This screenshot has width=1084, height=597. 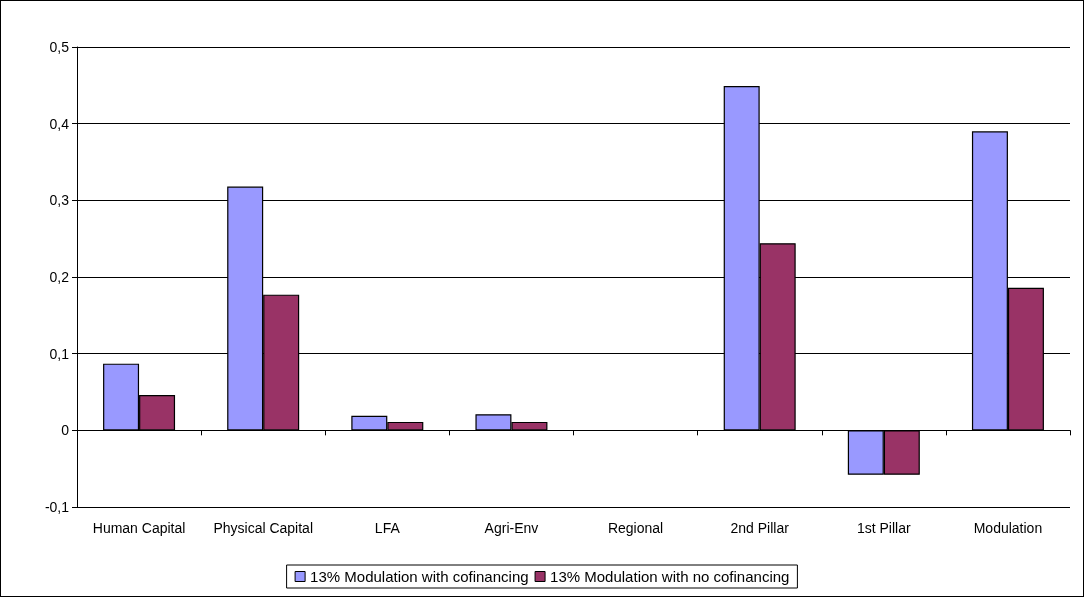 What do you see at coordinates (59, 47) in the screenshot?
I see `y-tick-label: 0,5` at bounding box center [59, 47].